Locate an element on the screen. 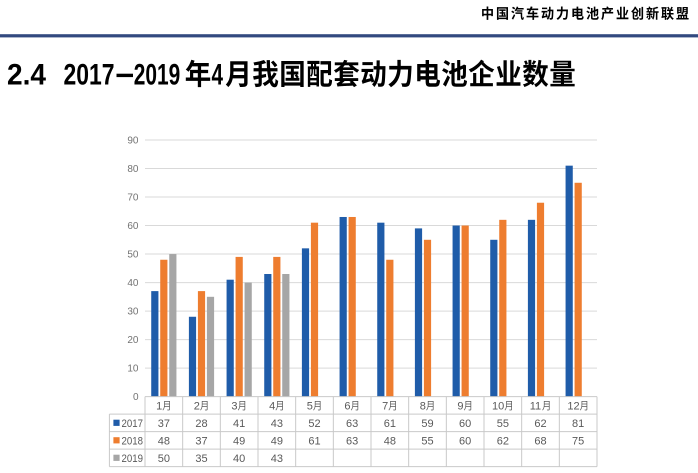 This screenshot has height=473, width=698. svg-text: 12 is located at coordinates (573, 407).